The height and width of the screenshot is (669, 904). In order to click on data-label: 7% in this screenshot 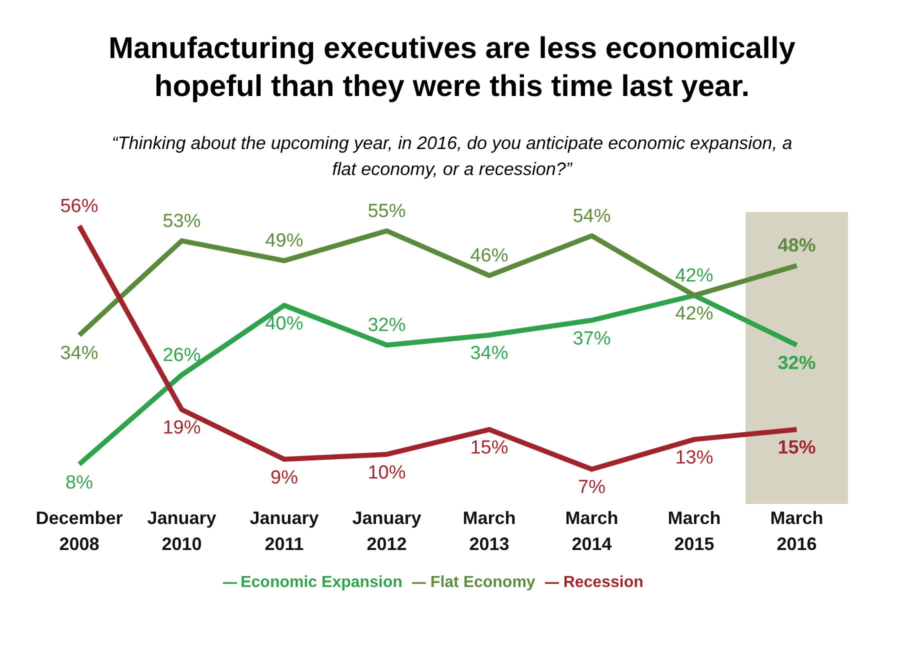, I will do `click(592, 487)`.